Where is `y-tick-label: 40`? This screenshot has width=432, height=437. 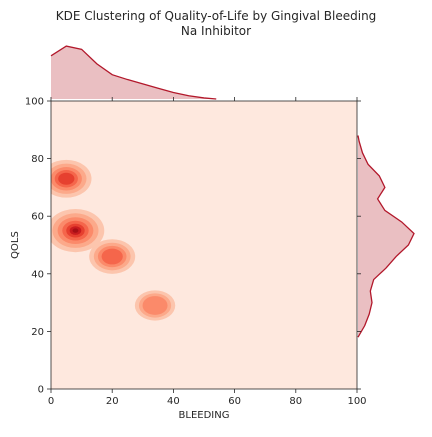
y-tick-label: 40 is located at coordinates (37, 274).